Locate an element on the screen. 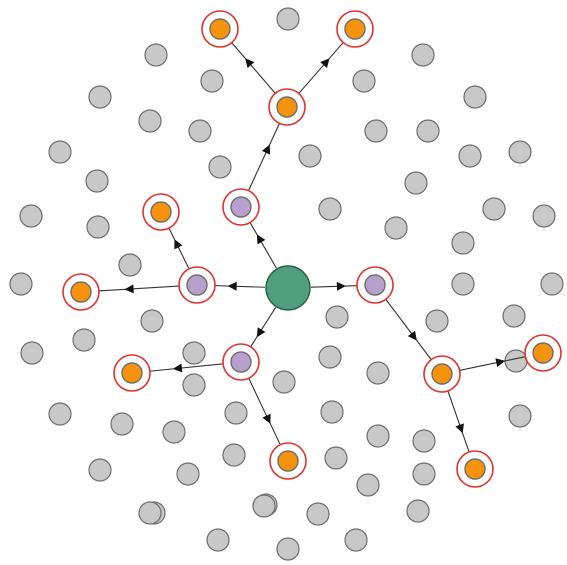  edge-O1-R2 is located at coordinates (320, 68).